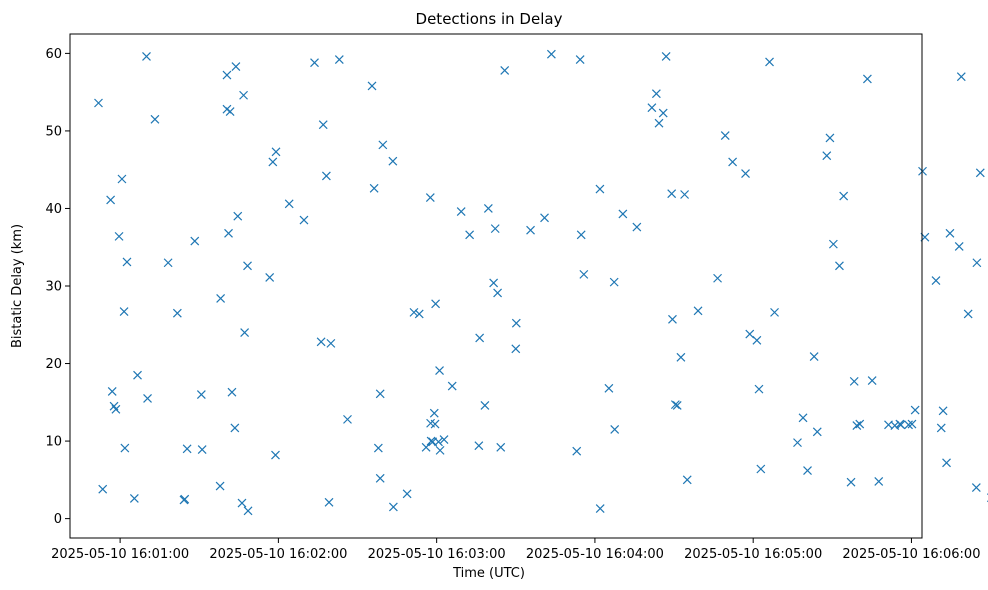 The width and height of the screenshot is (988, 590). What do you see at coordinates (911, 554) in the screenshot?
I see `x-tick-label: 2025-05-10 16:06:00` at bounding box center [911, 554].